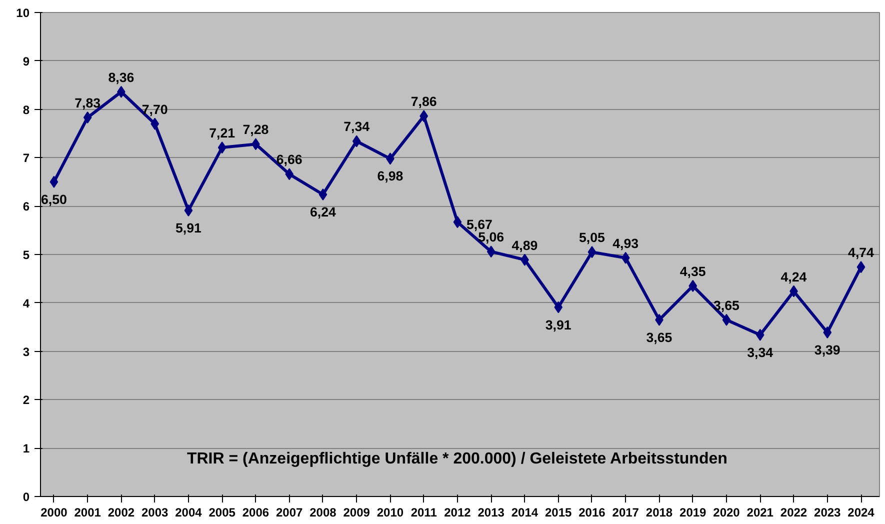 The image size is (885, 524). Describe the element at coordinates (54, 513) in the screenshot. I see `x-tick-label: 2000` at that location.